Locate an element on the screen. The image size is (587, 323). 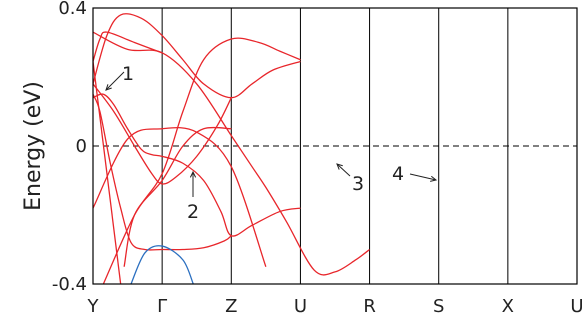
annotation-label: 3 is located at coordinates (358, 184).